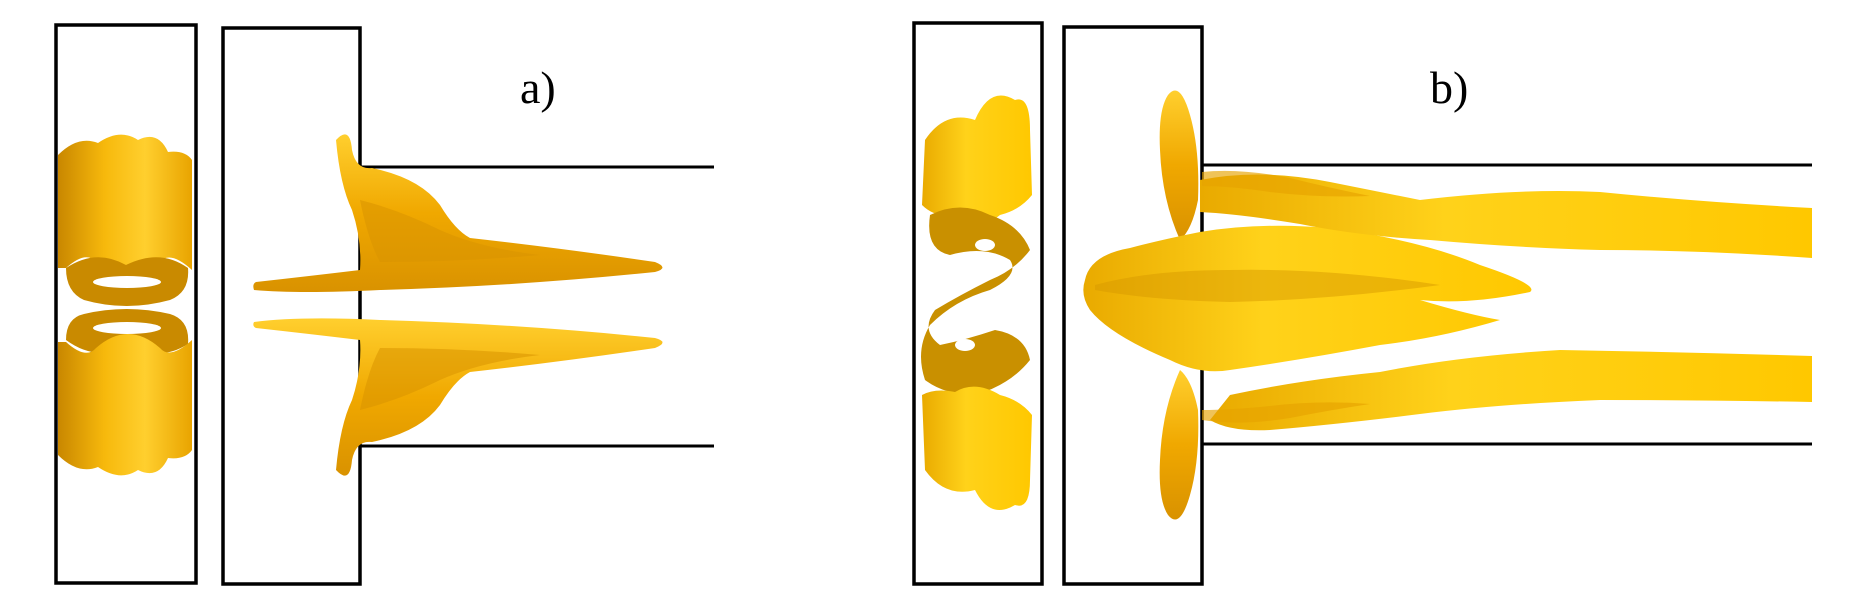 The width and height of the screenshot is (1874, 611). What do you see at coordinates (125, 405) in the screenshot?
I see `panel-a-end-lower-lobe` at bounding box center [125, 405].